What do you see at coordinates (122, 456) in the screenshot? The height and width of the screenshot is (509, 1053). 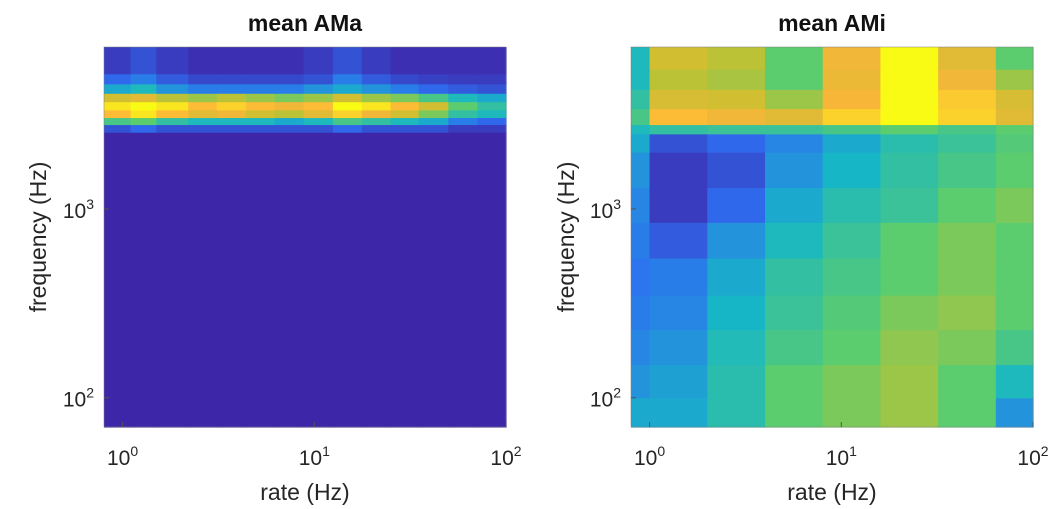 I see `x-tick-label-ama: 100` at bounding box center [122, 456].